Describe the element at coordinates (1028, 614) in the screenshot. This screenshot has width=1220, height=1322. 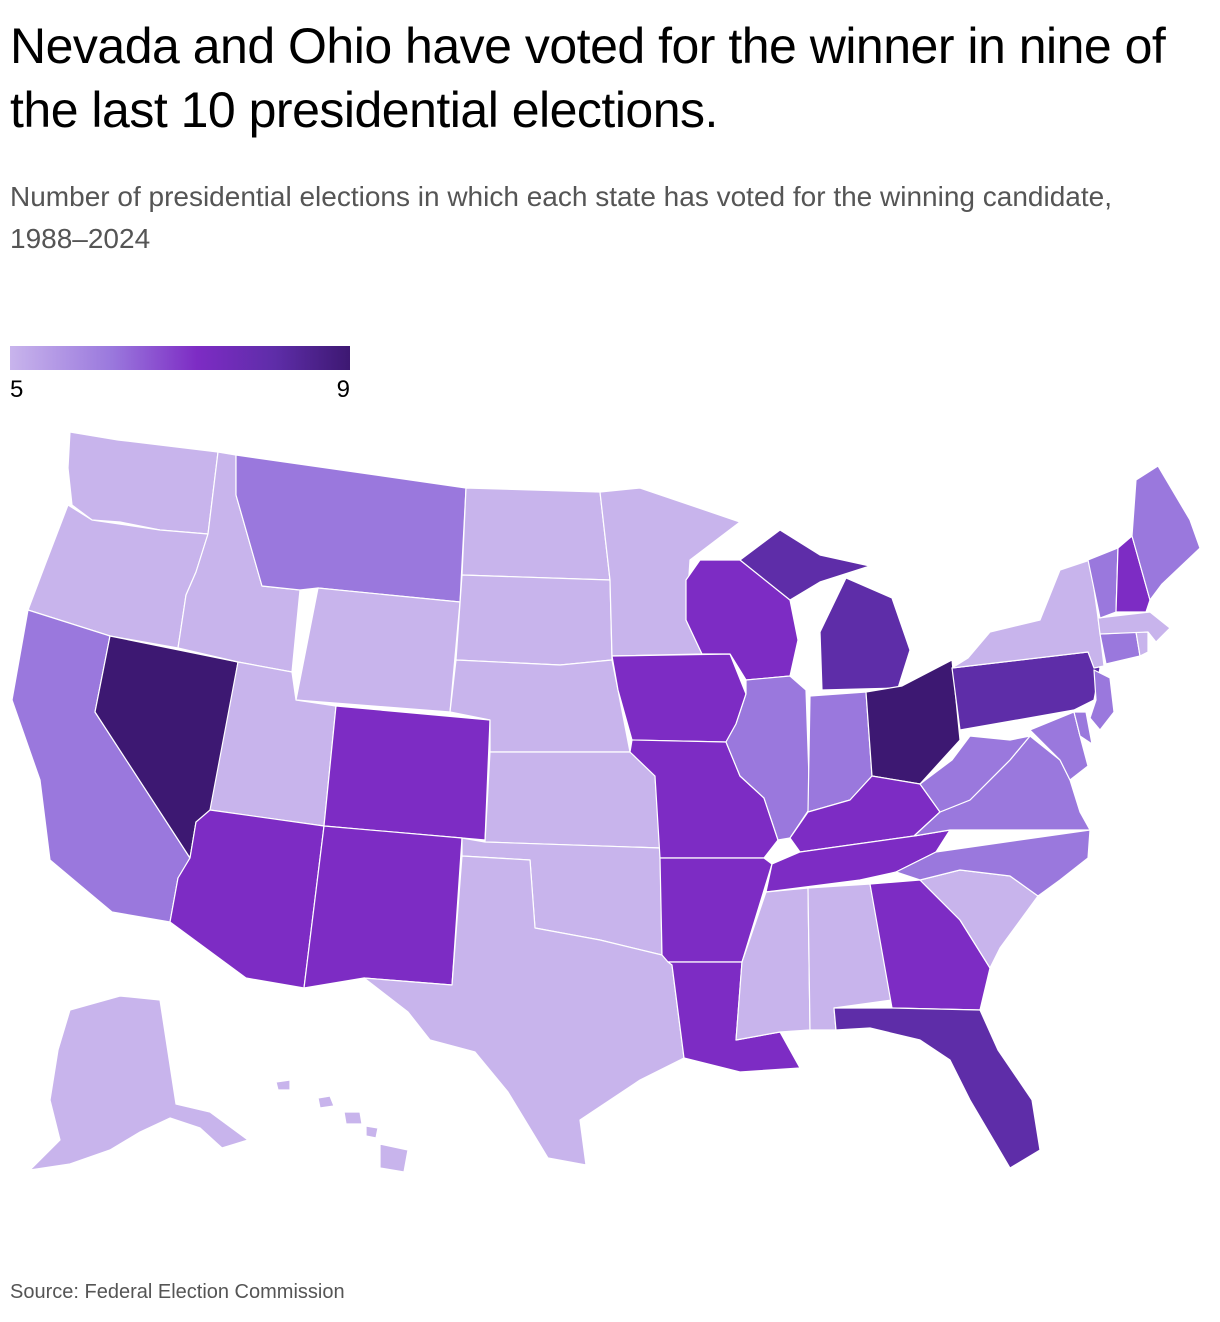
I see `state-NY: New York: 5` at that location.